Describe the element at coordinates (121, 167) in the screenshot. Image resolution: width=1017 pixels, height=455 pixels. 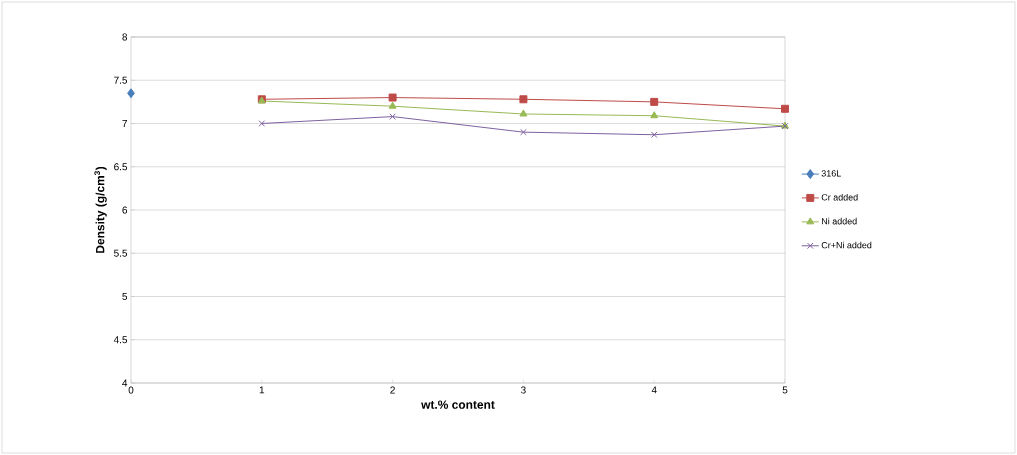
I see `y-tick-label: 6.5` at that location.